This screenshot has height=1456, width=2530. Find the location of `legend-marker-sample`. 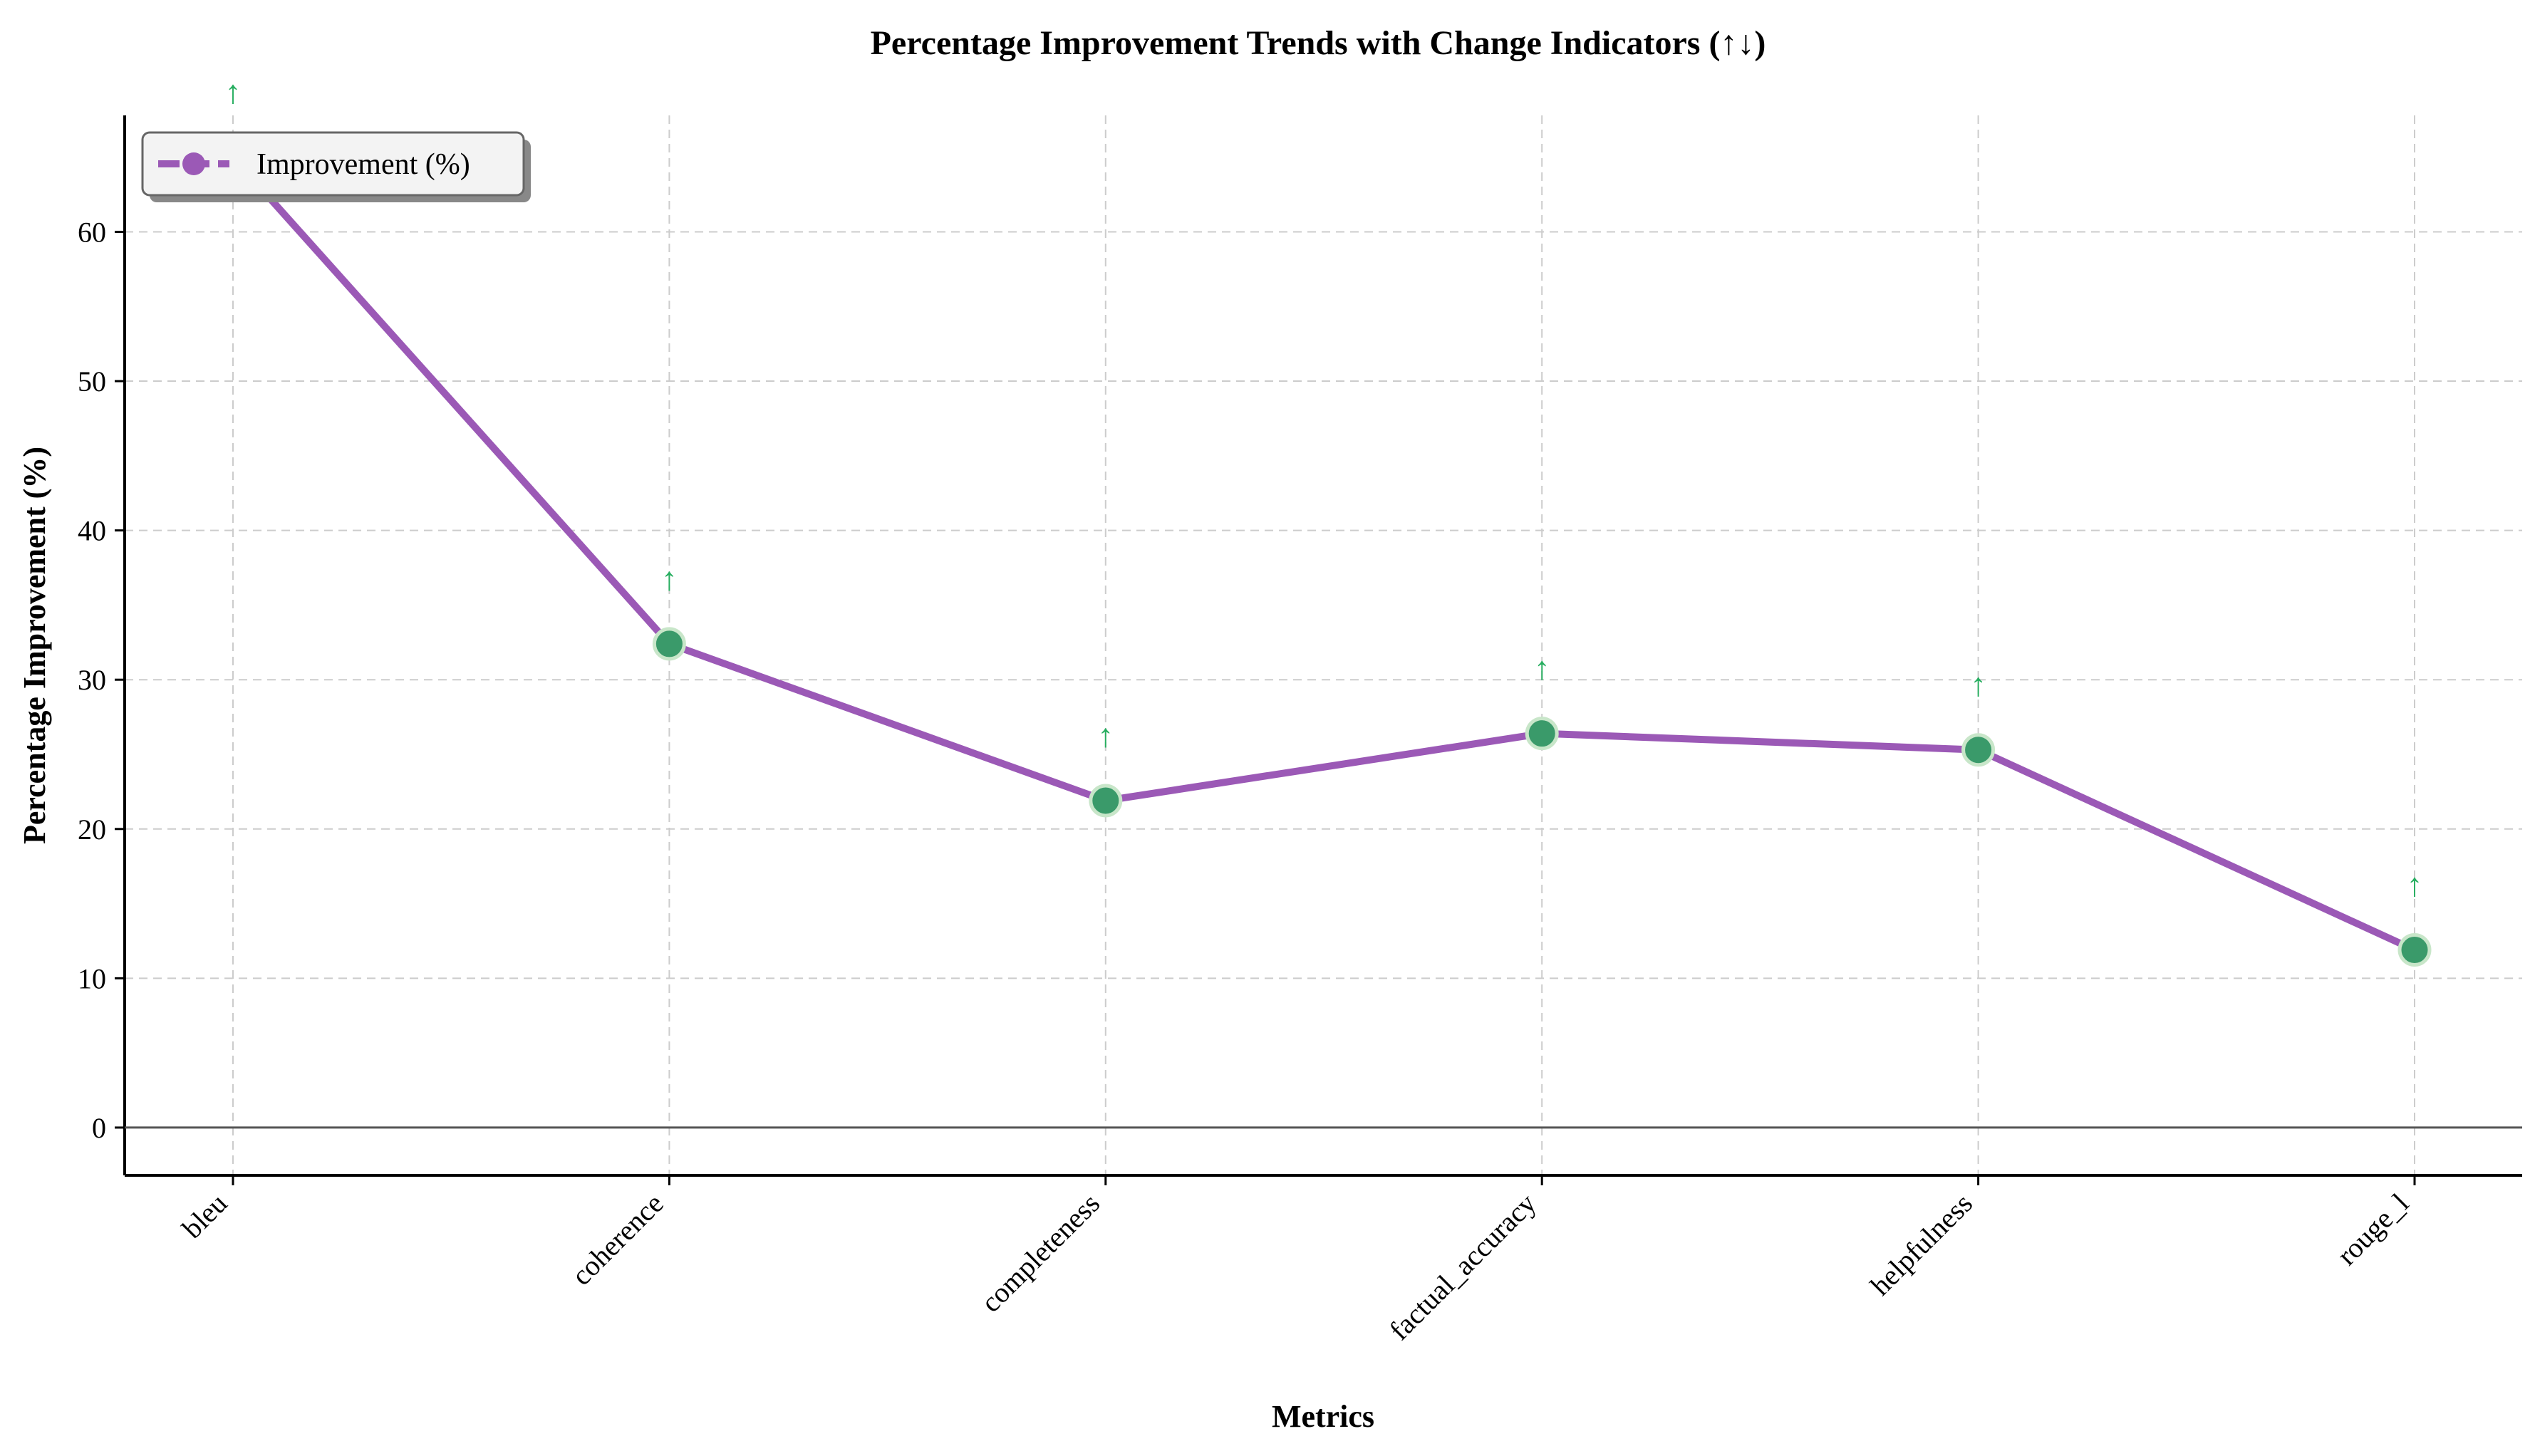

legend-marker-sample is located at coordinates (193, 163).